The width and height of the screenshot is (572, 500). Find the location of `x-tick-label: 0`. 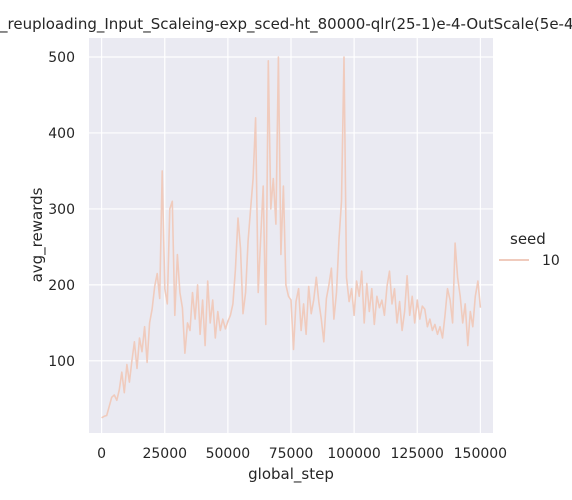

x-tick-label: 0 is located at coordinates (101, 454).